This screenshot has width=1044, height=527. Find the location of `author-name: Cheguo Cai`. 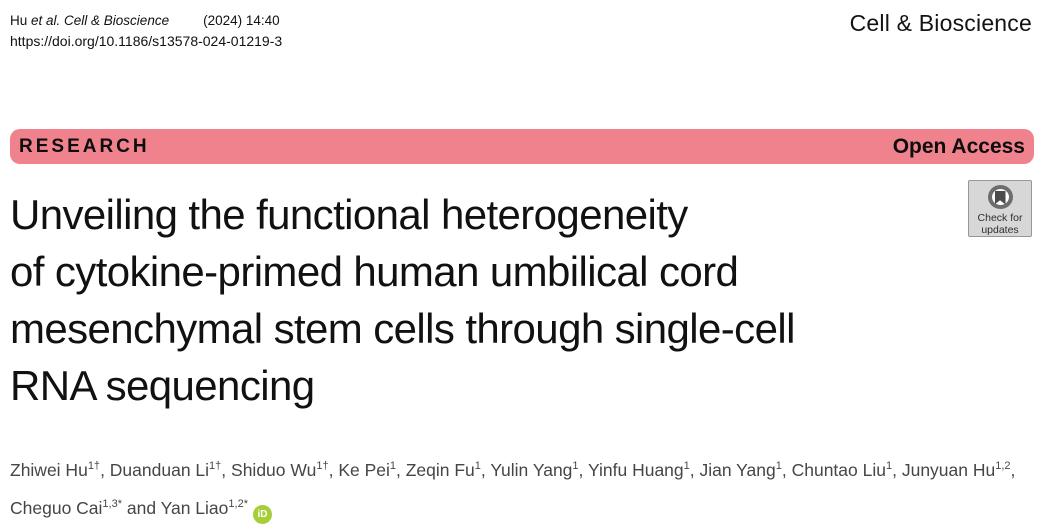

author-name: Cheguo Cai is located at coordinates (56, 507).